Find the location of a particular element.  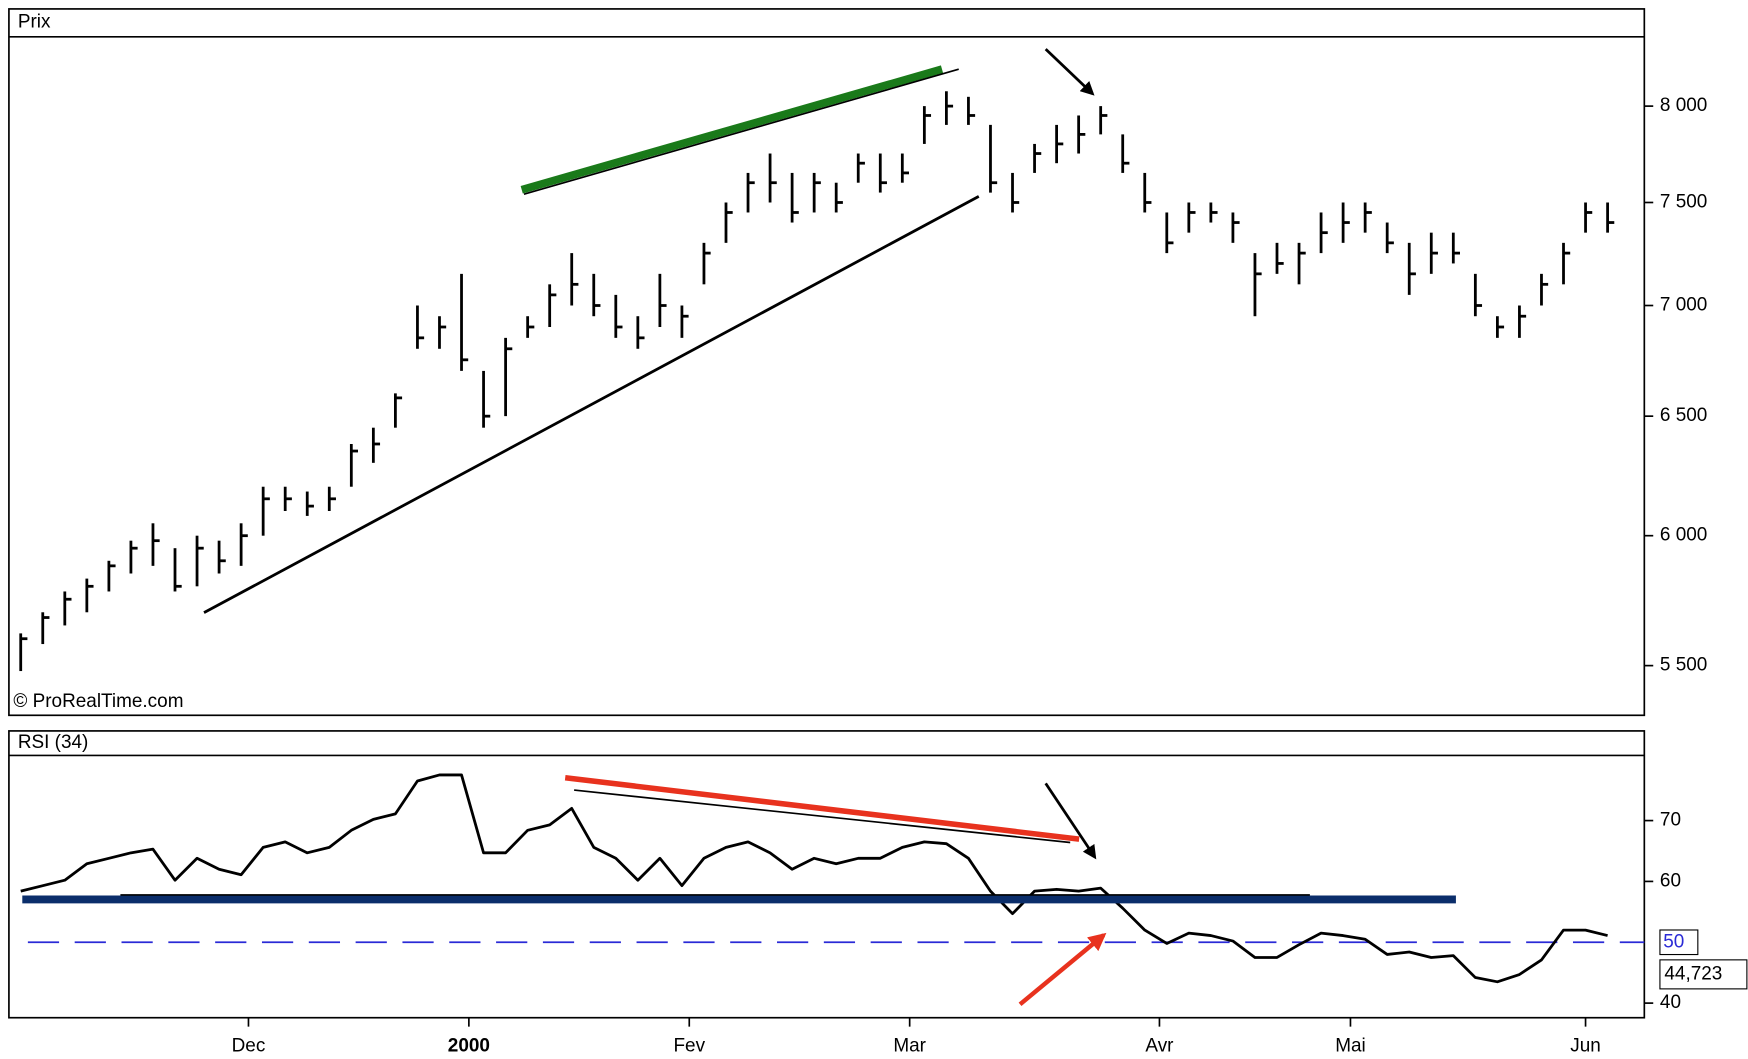

last-value-box is located at coordinates (1703, 974).